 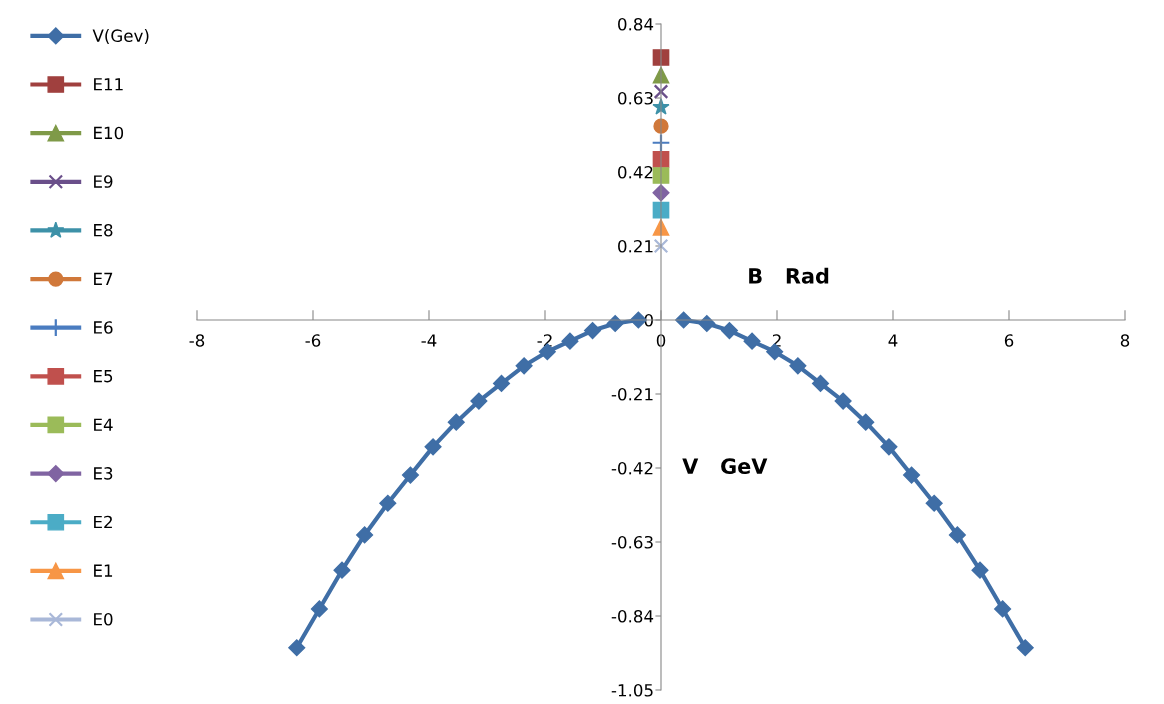 What do you see at coordinates (632, 394) in the screenshot?
I see `y-tick-label: -0.21` at bounding box center [632, 394].